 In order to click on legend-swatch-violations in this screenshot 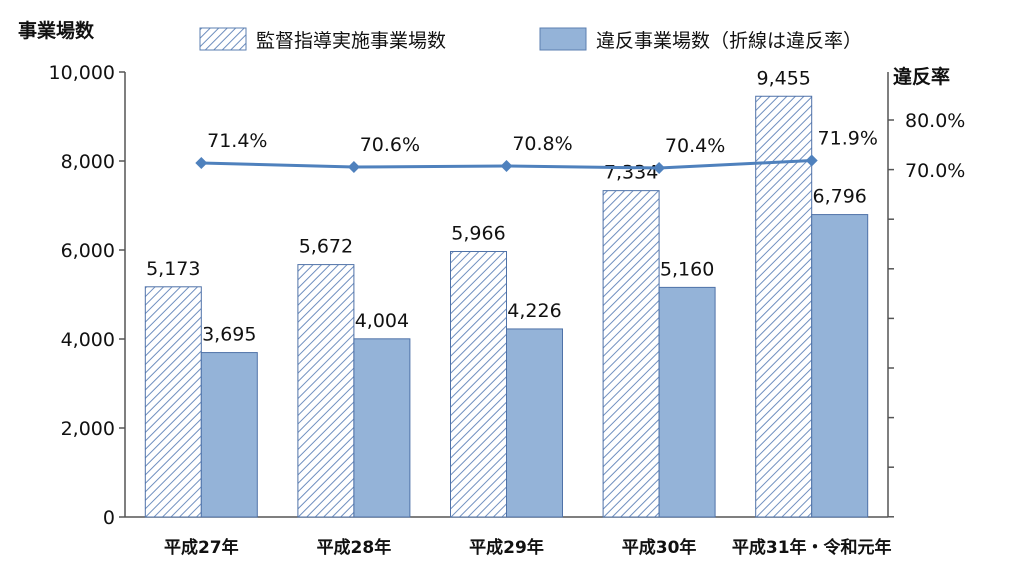, I will do `click(563, 39)`.